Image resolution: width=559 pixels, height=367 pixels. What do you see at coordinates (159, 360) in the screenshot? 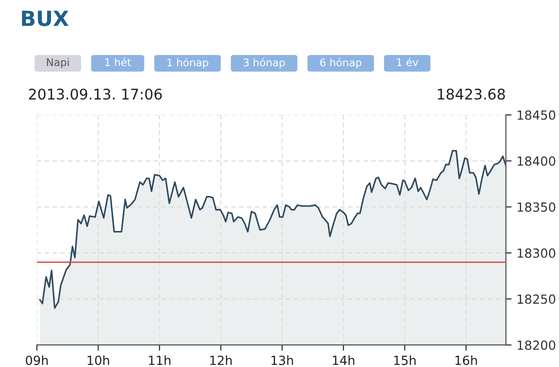
I see `x-tick-label: 11h` at bounding box center [159, 360].